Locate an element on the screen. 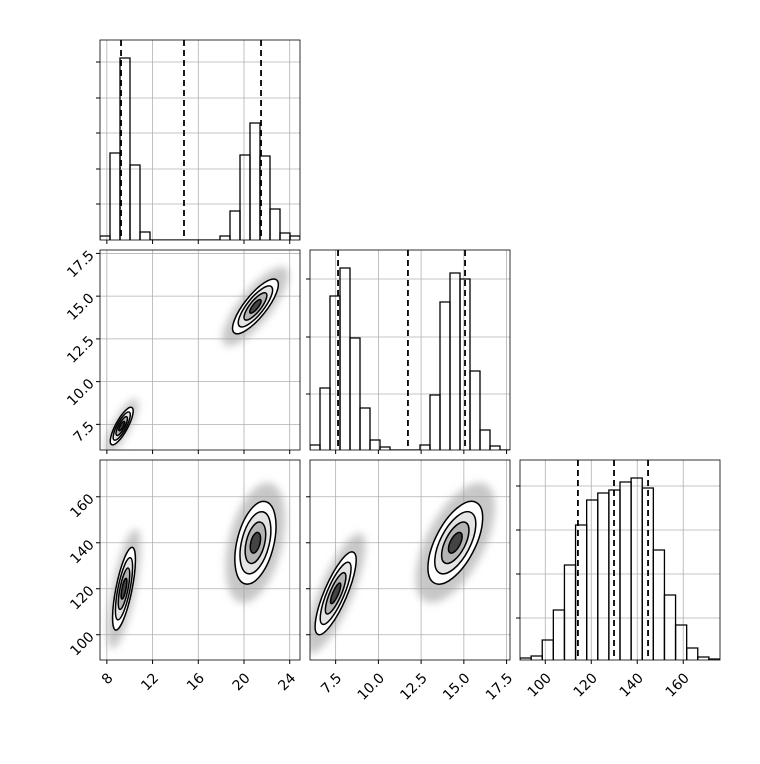 The height and width of the screenshot is (764, 760). y-tick-label: 15.0 is located at coordinates (80, 306).